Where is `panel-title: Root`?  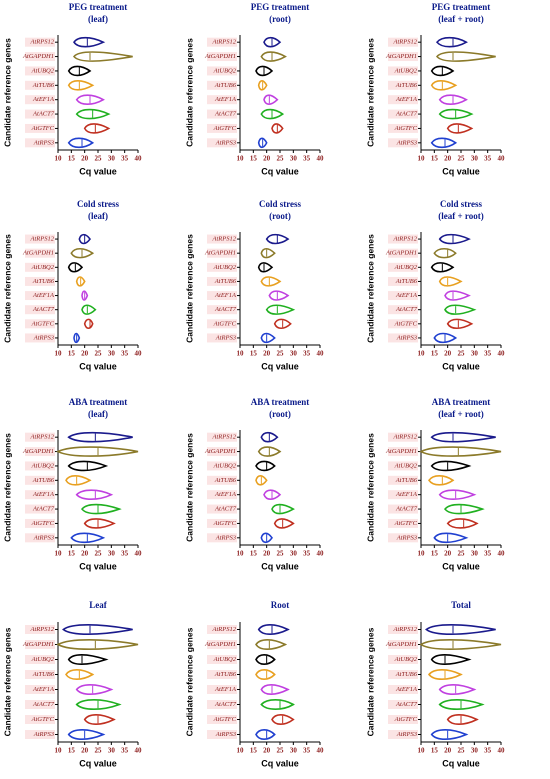 panel-title: Root is located at coordinates (280, 605).